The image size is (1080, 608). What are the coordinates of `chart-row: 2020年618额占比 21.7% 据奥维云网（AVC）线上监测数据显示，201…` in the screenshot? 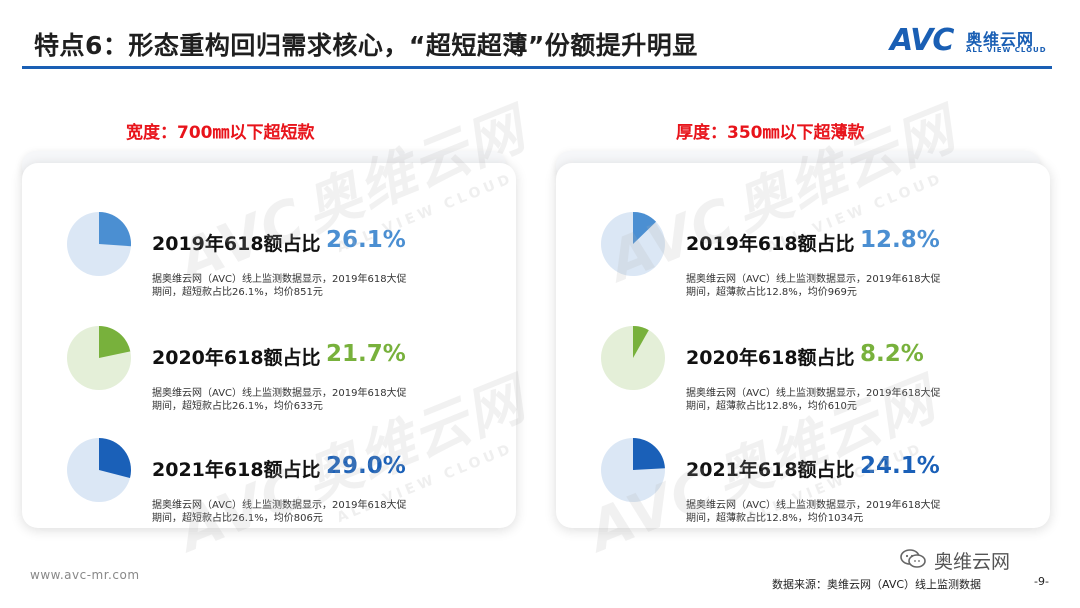 It's located at (269, 363).